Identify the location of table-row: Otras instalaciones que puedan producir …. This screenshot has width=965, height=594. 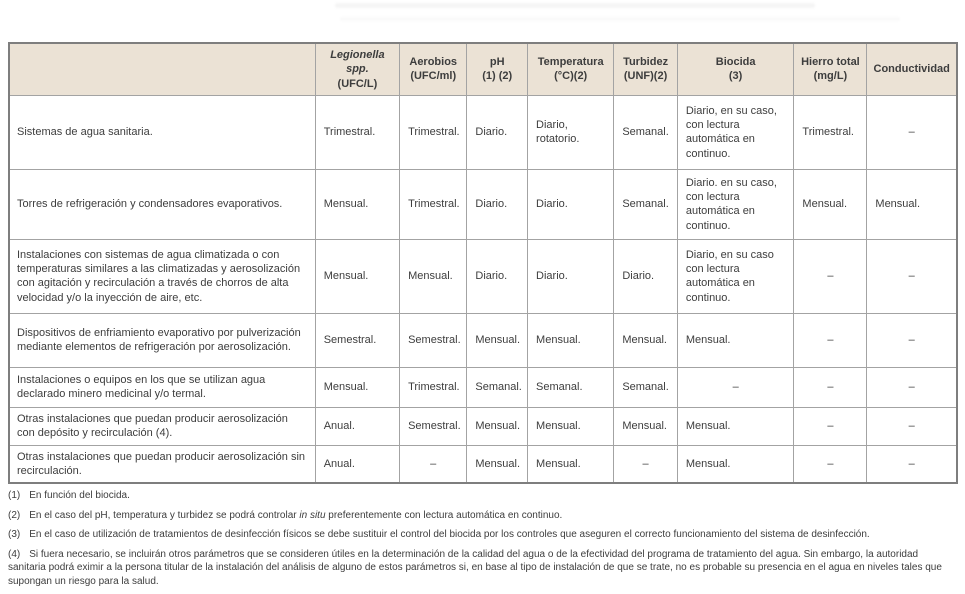
(483, 426).